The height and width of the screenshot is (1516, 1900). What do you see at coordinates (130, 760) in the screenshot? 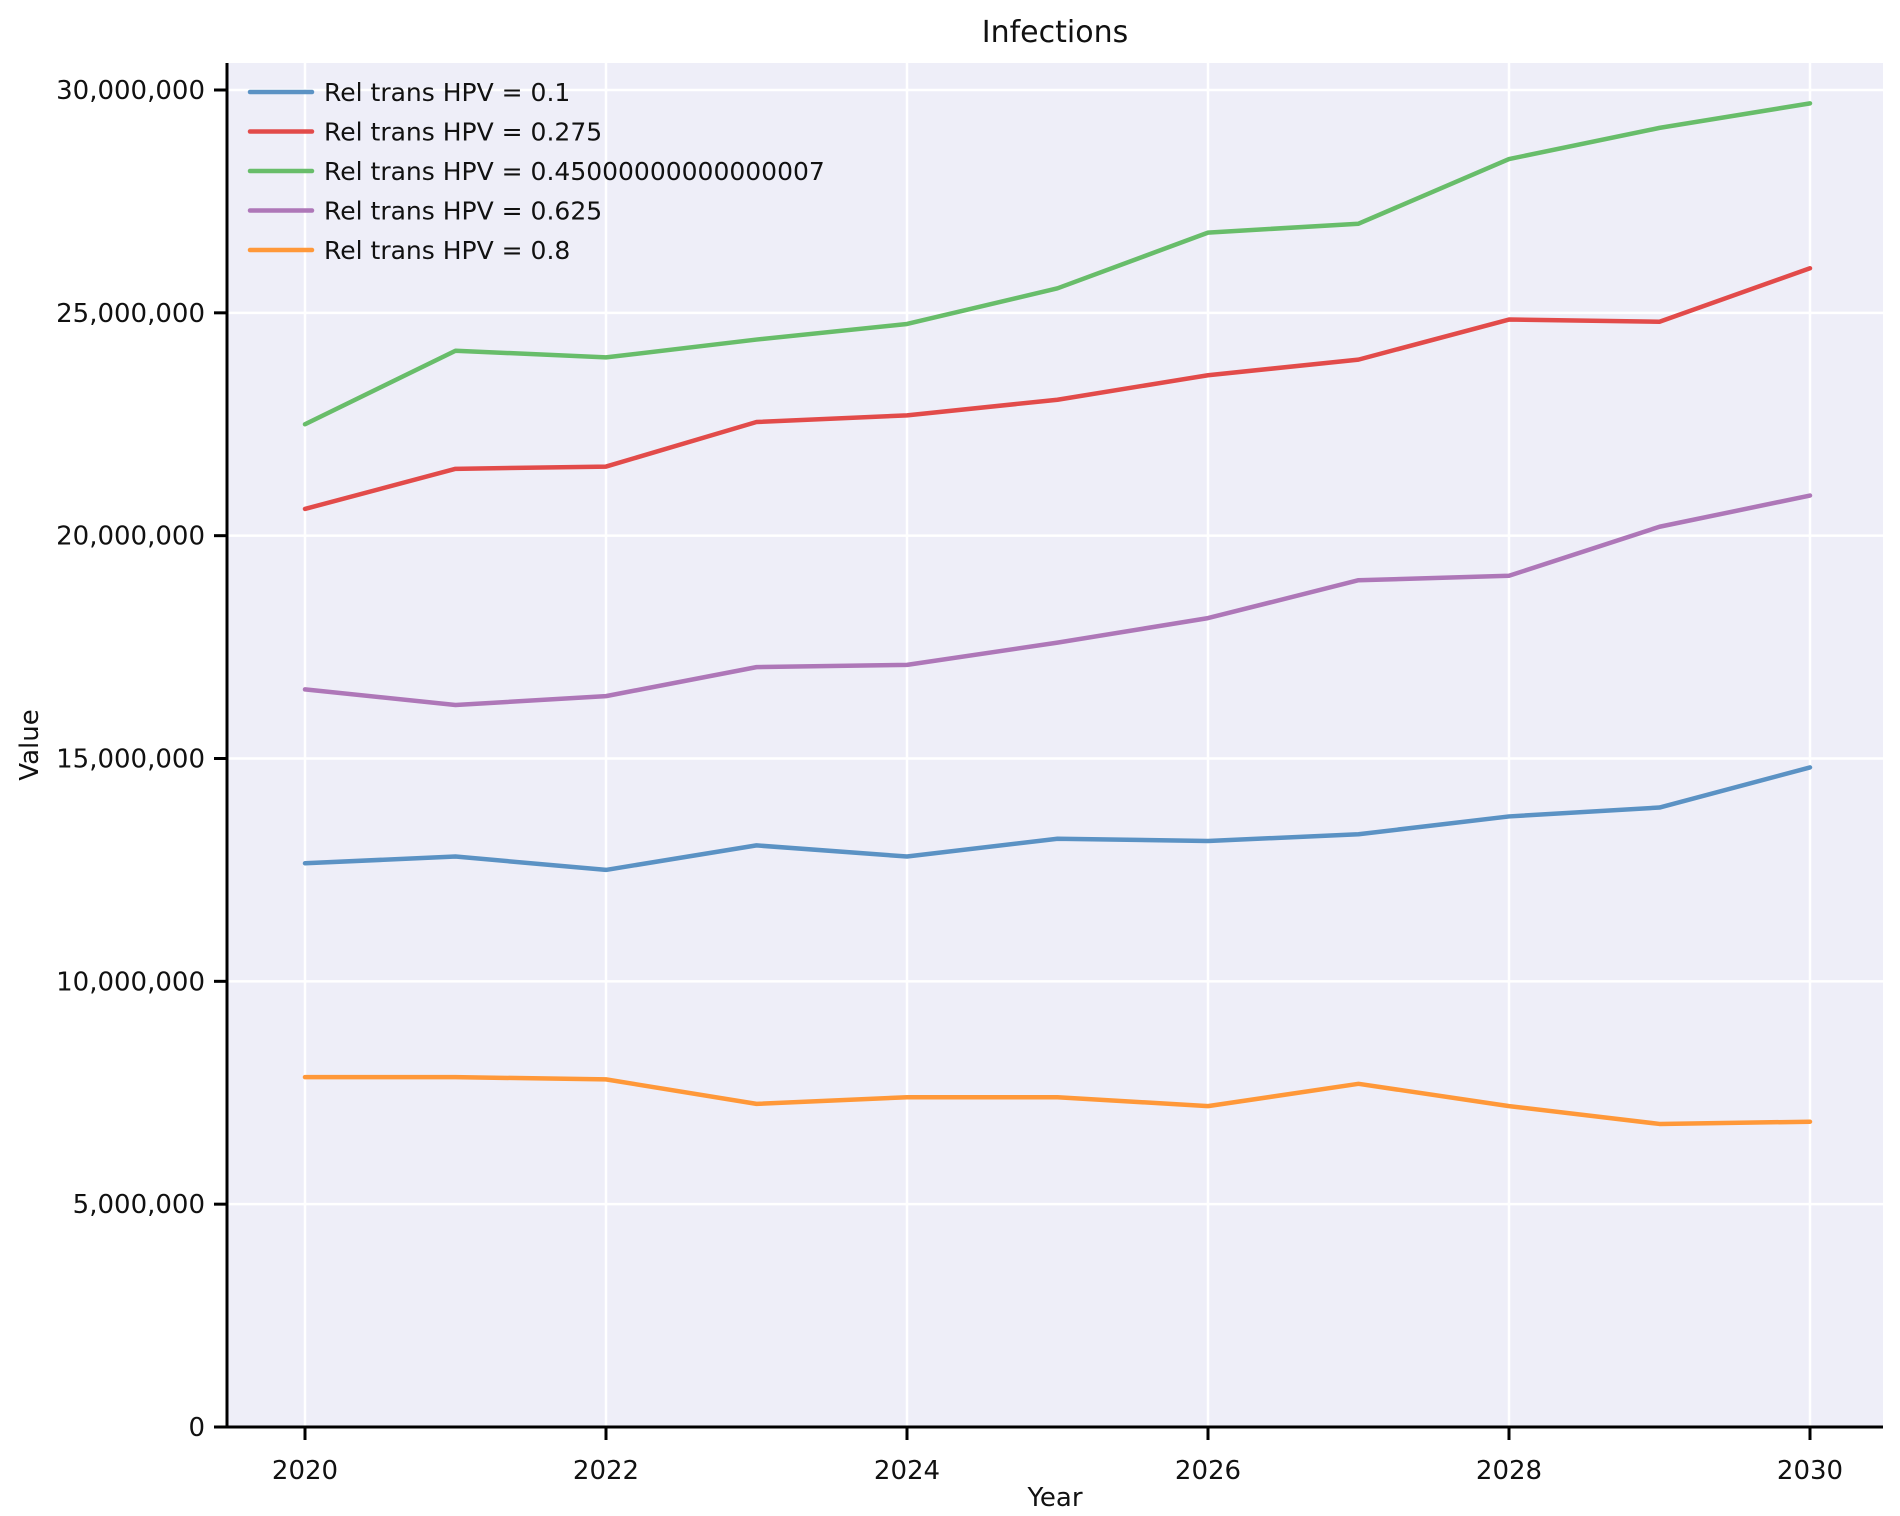
I see `y-tick-label: 15,000,000` at bounding box center [130, 760].